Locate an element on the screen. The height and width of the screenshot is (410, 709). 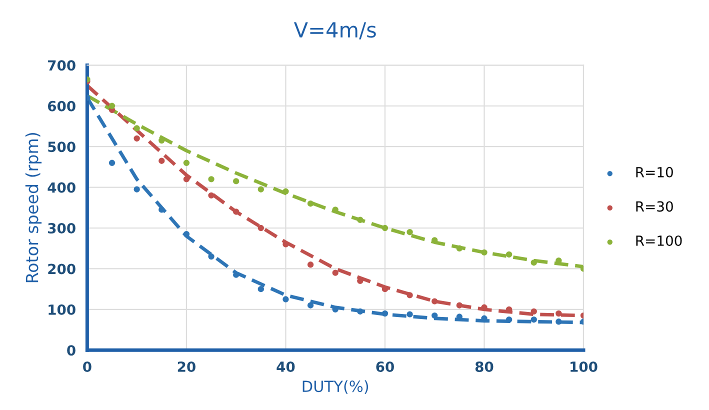
y-tick-label: 200 is located at coordinates (62, 269).